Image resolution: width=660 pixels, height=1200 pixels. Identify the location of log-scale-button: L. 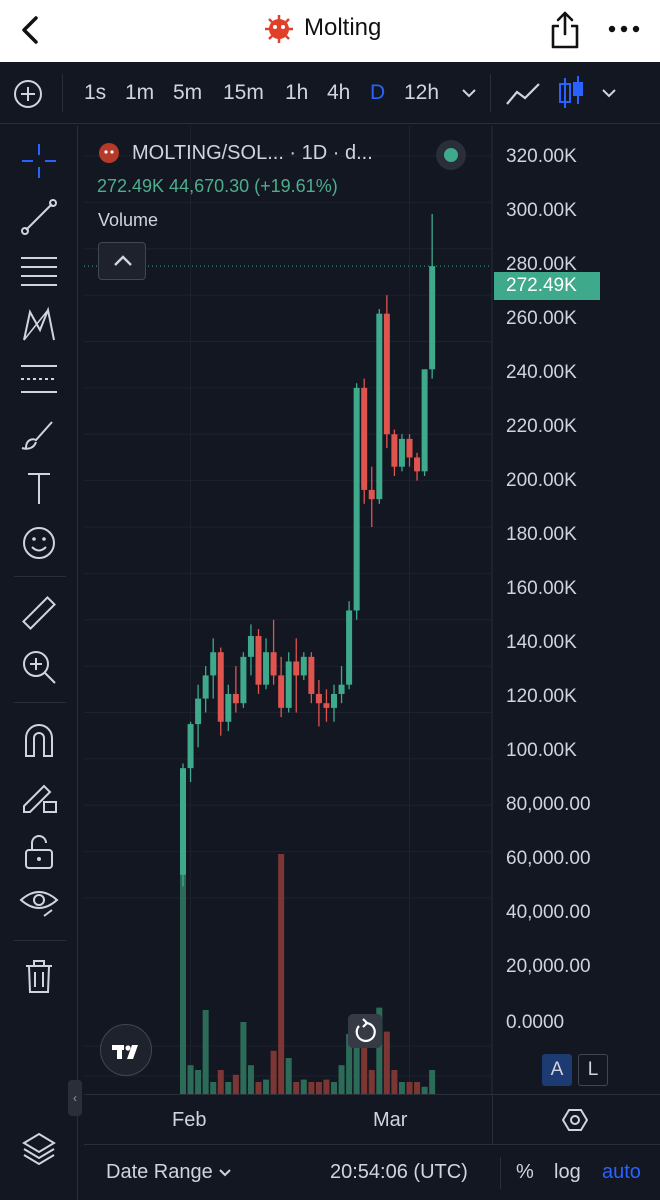
(593, 1070).